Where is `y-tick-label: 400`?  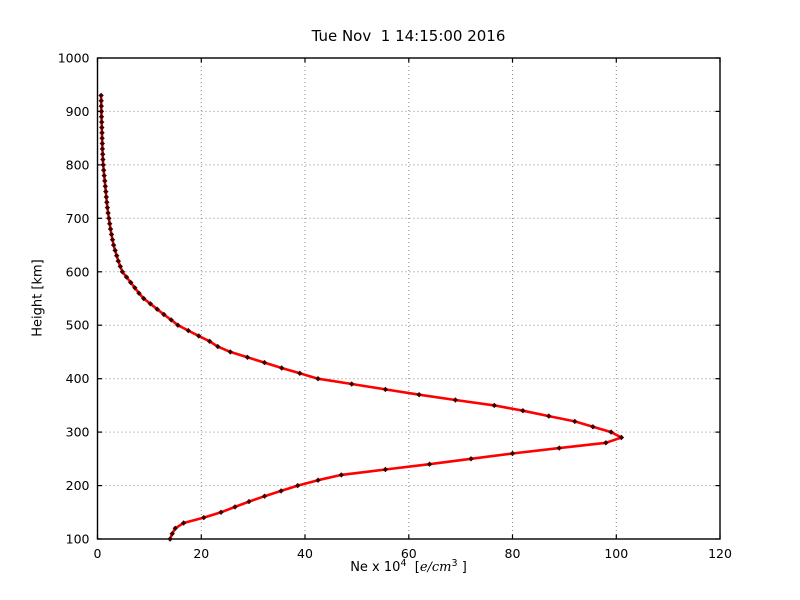
y-tick-label: 400 is located at coordinates (78, 378).